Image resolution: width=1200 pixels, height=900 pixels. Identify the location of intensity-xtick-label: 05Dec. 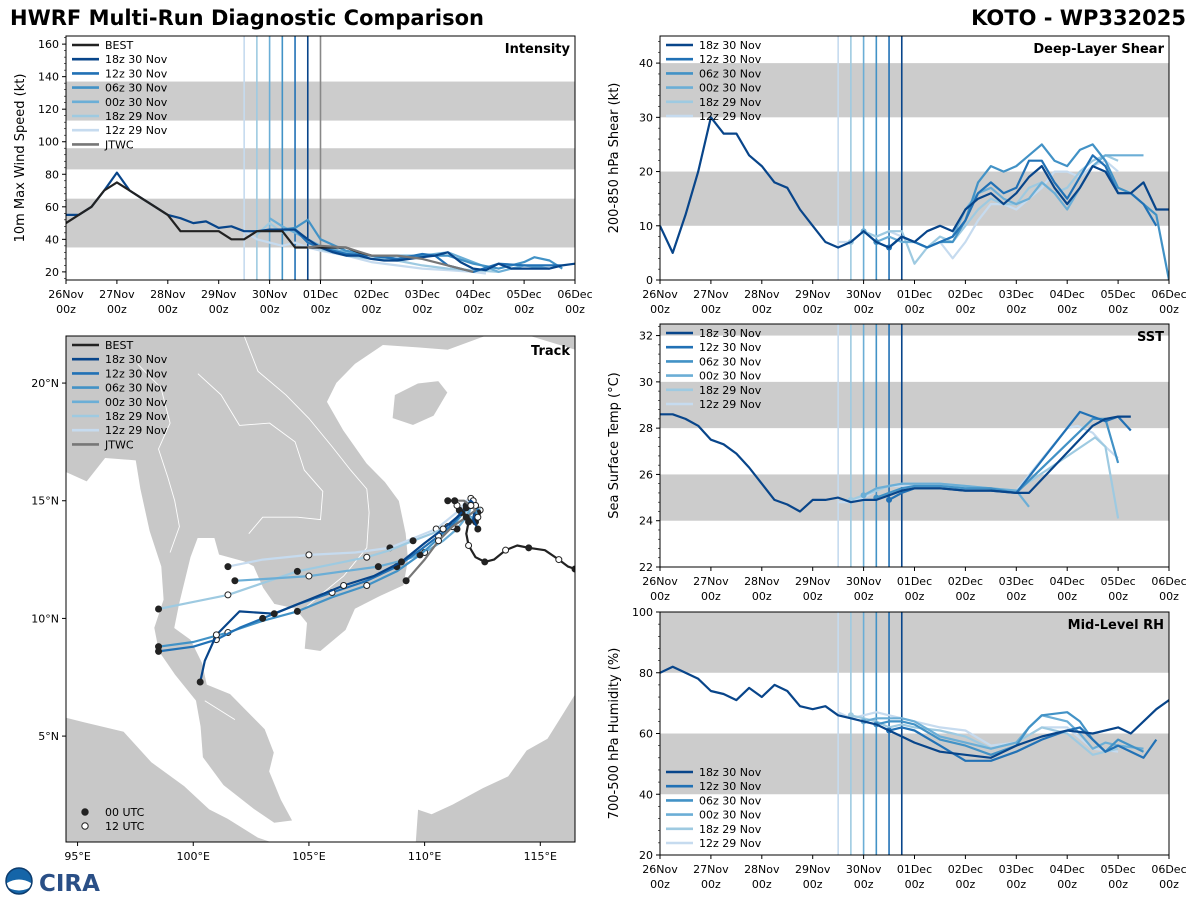
(523, 294).